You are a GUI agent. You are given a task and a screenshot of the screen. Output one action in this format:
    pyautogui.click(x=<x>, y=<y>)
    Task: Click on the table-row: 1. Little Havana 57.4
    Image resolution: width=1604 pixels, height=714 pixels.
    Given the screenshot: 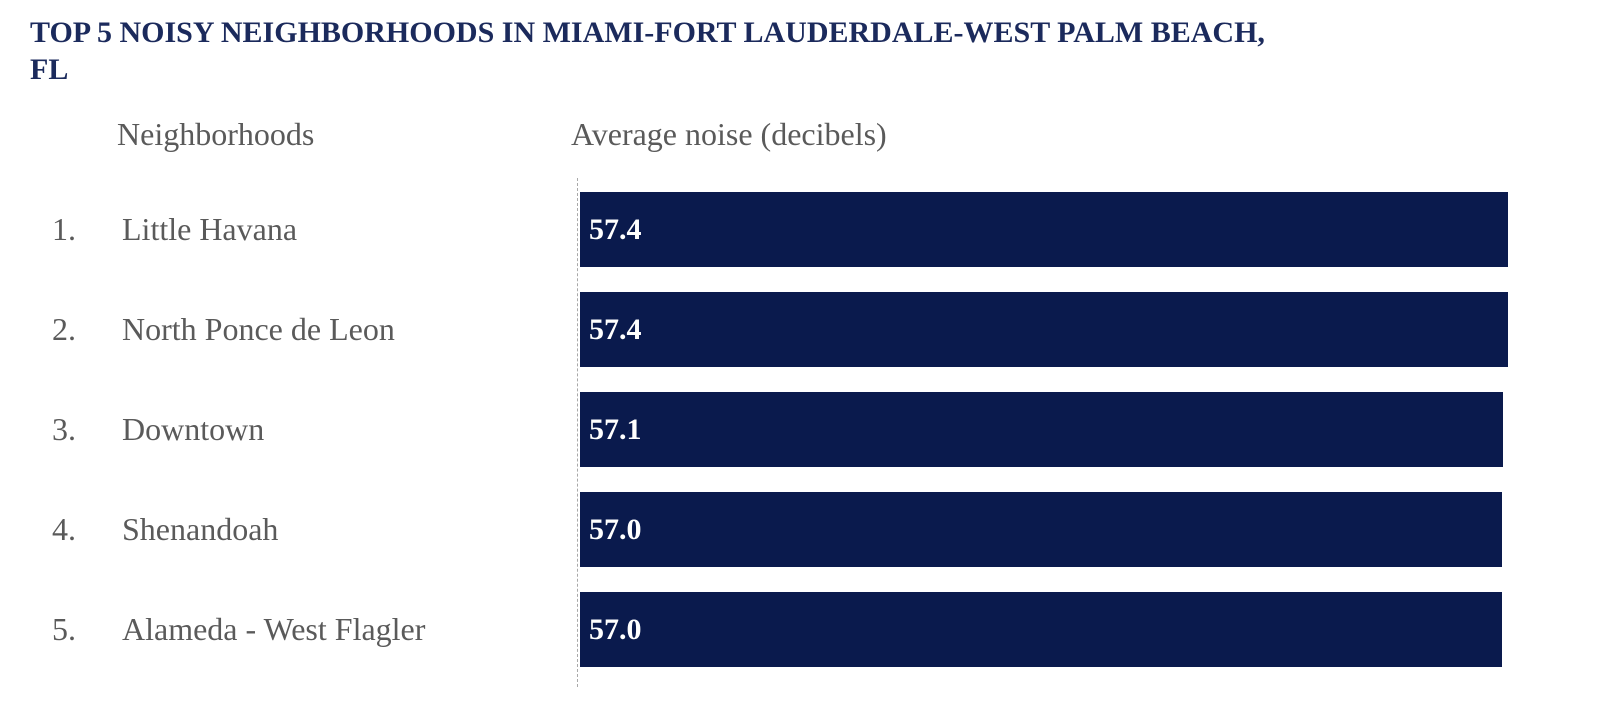 What is the action you would take?
    pyautogui.click(x=802, y=229)
    